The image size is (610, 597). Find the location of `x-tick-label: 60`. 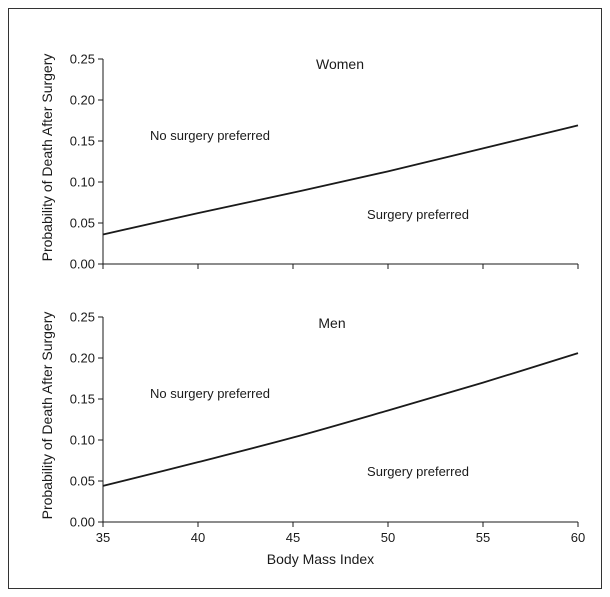

x-tick-label: 60 is located at coordinates (578, 537).